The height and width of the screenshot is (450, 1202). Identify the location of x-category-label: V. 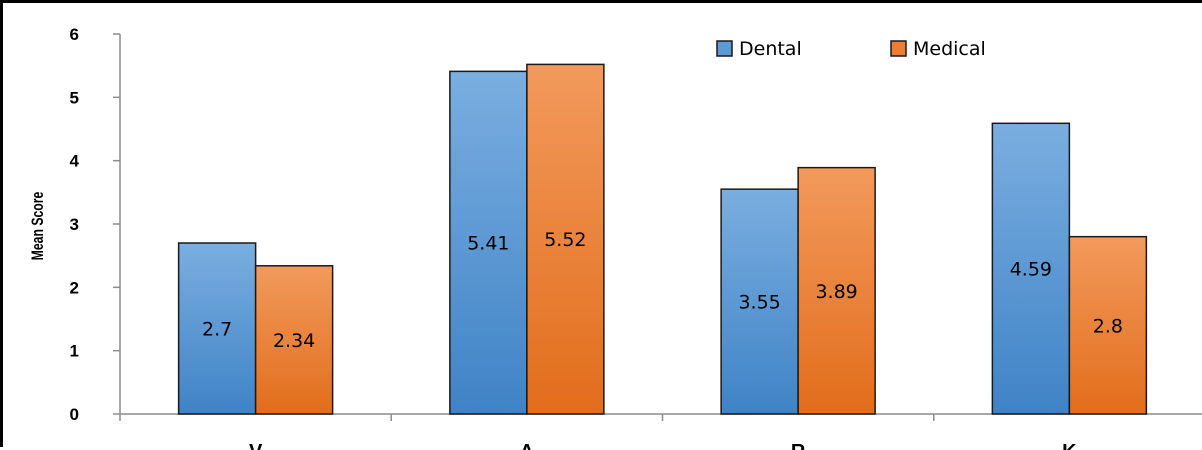
(256, 445).